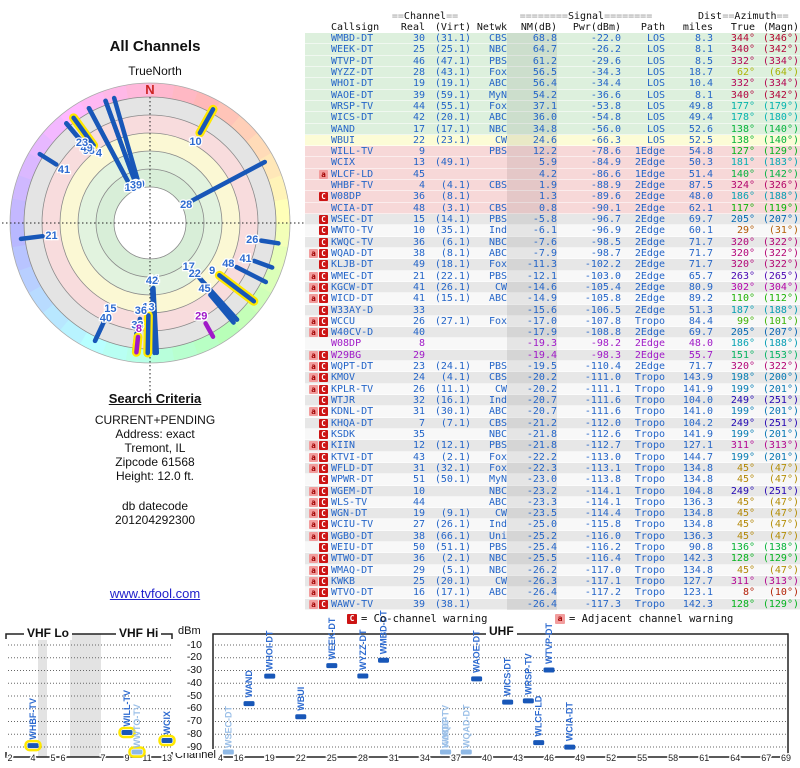  What do you see at coordinates (602, 310) in the screenshot?
I see `cell-pwr: -106.5` at bounding box center [602, 310].